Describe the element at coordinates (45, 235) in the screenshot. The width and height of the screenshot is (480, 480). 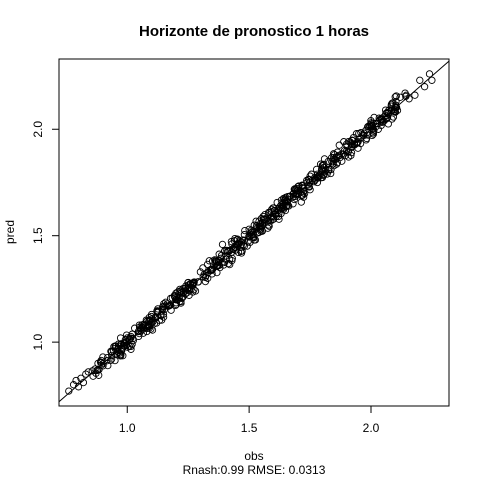
I see `y-axis-ticks: 1.0 1.5 2.0` at that location.